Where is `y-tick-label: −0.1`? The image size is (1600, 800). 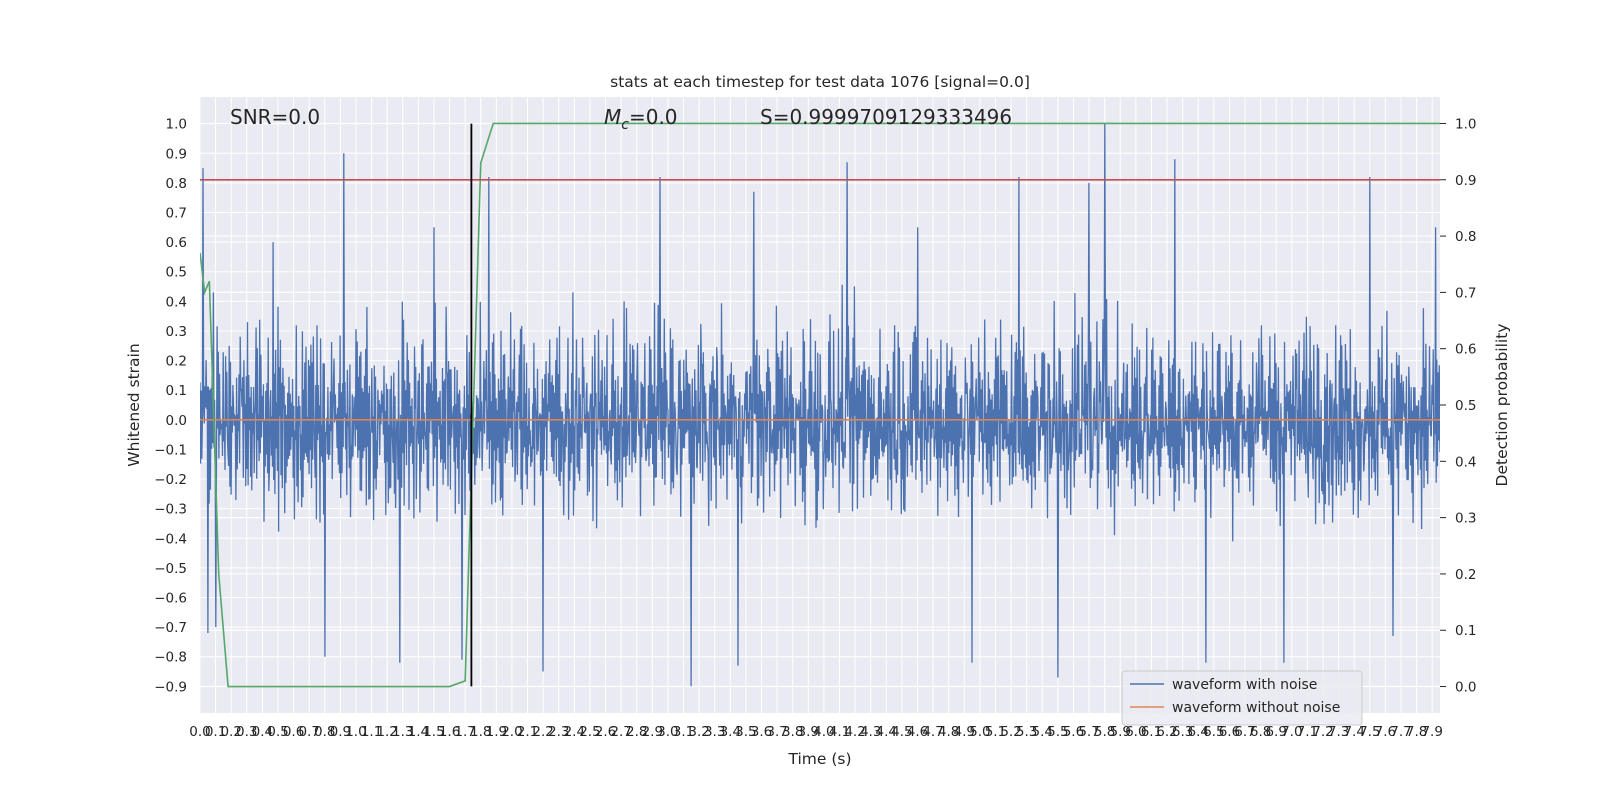 y-tick-label: −0.1 is located at coordinates (170, 450).